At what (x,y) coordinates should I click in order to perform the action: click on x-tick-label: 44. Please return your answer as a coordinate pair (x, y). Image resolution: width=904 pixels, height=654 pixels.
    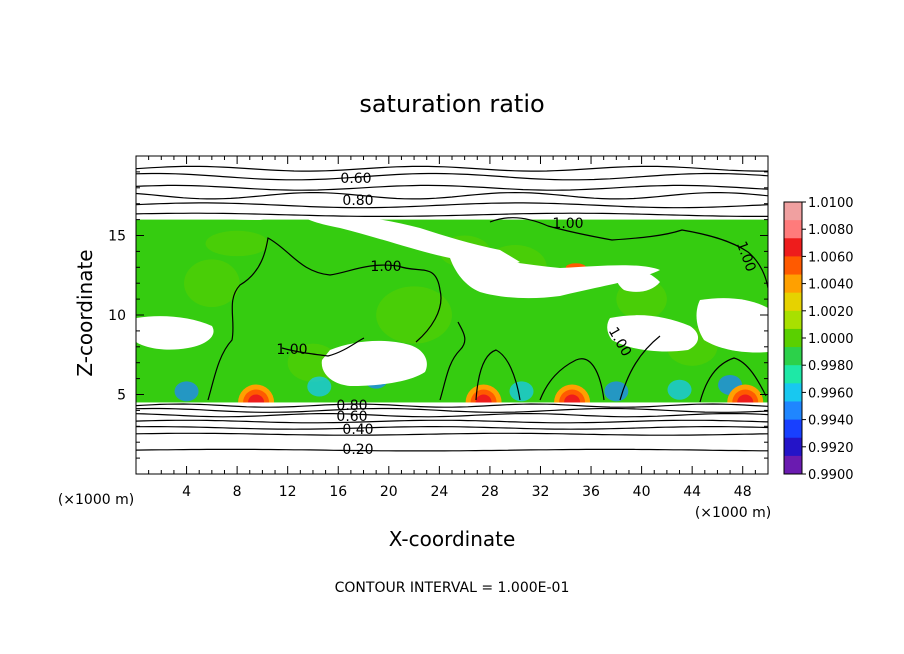
    Looking at the image, I should click on (692, 492).